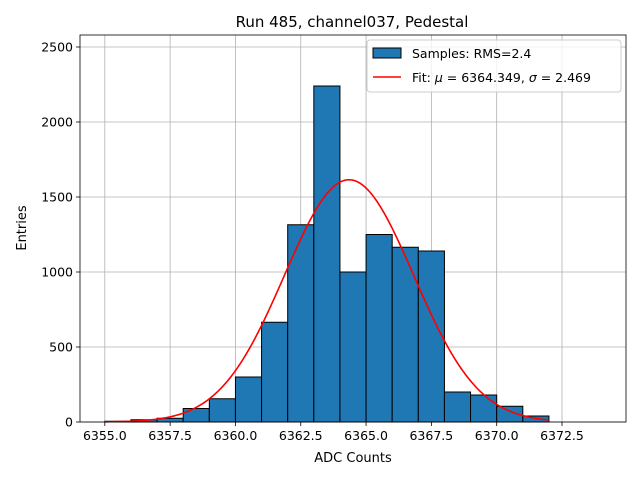 The height and width of the screenshot is (480, 640). I want to click on x-axis-label: ADC Counts, so click(353, 458).